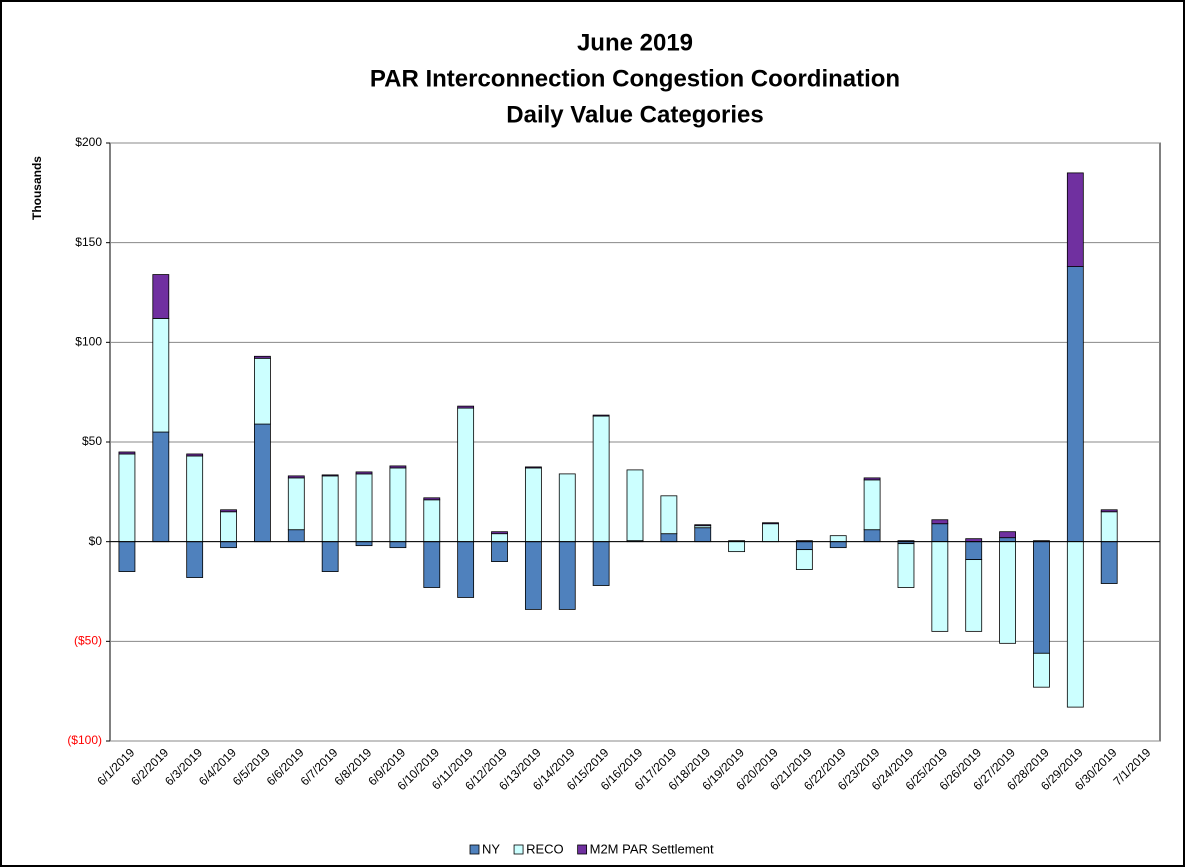 This screenshot has width=1185, height=867. What do you see at coordinates (634, 114) in the screenshot?
I see `chart-title: Daily Value Categories` at bounding box center [634, 114].